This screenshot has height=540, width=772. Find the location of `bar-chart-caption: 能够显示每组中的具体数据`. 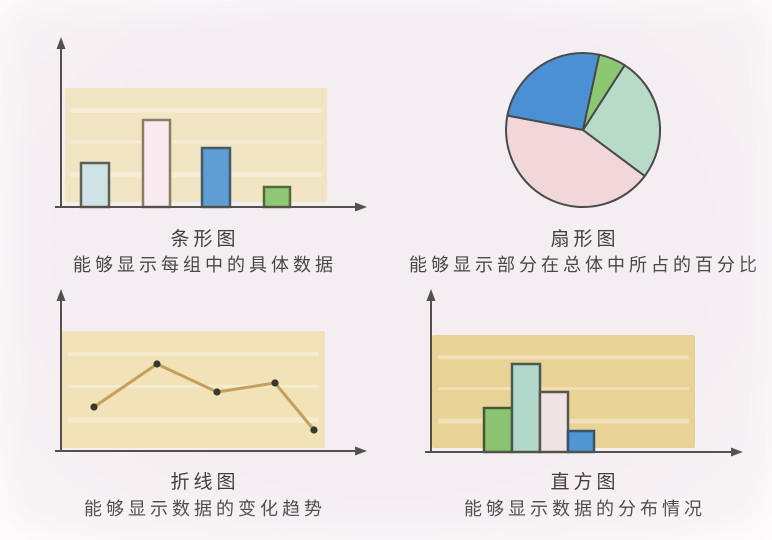

bar-chart-caption: 能够显示每组中的具体数据 is located at coordinates (205, 265).